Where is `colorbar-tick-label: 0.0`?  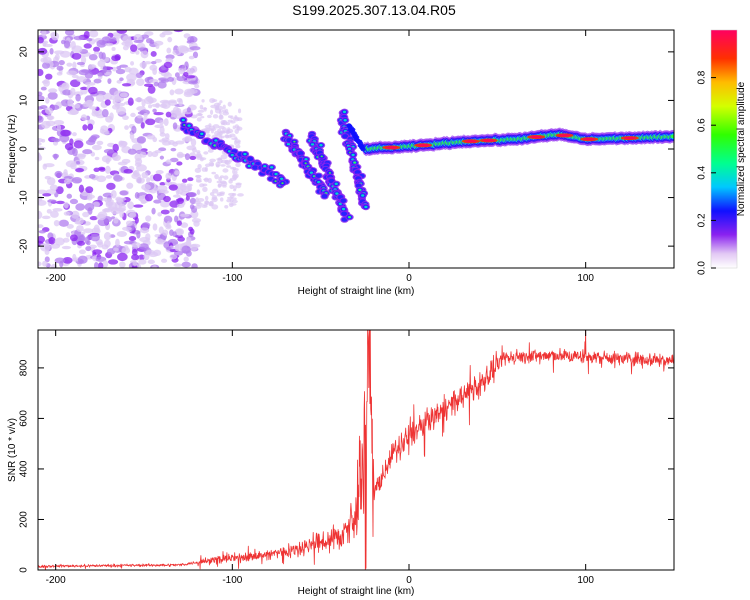
colorbar-tick-label: 0.0 is located at coordinates (702, 268).